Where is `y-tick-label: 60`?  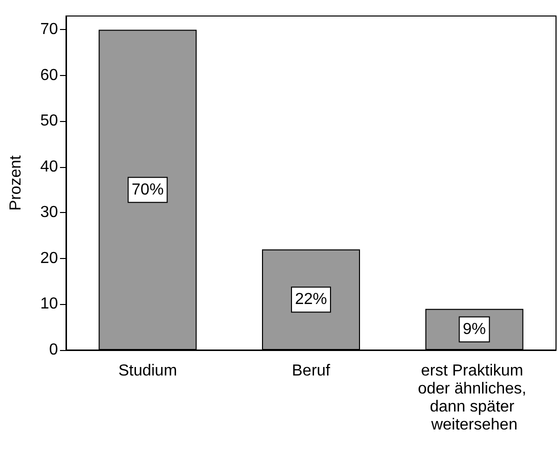
y-tick-label: 60 is located at coordinates (49, 75).